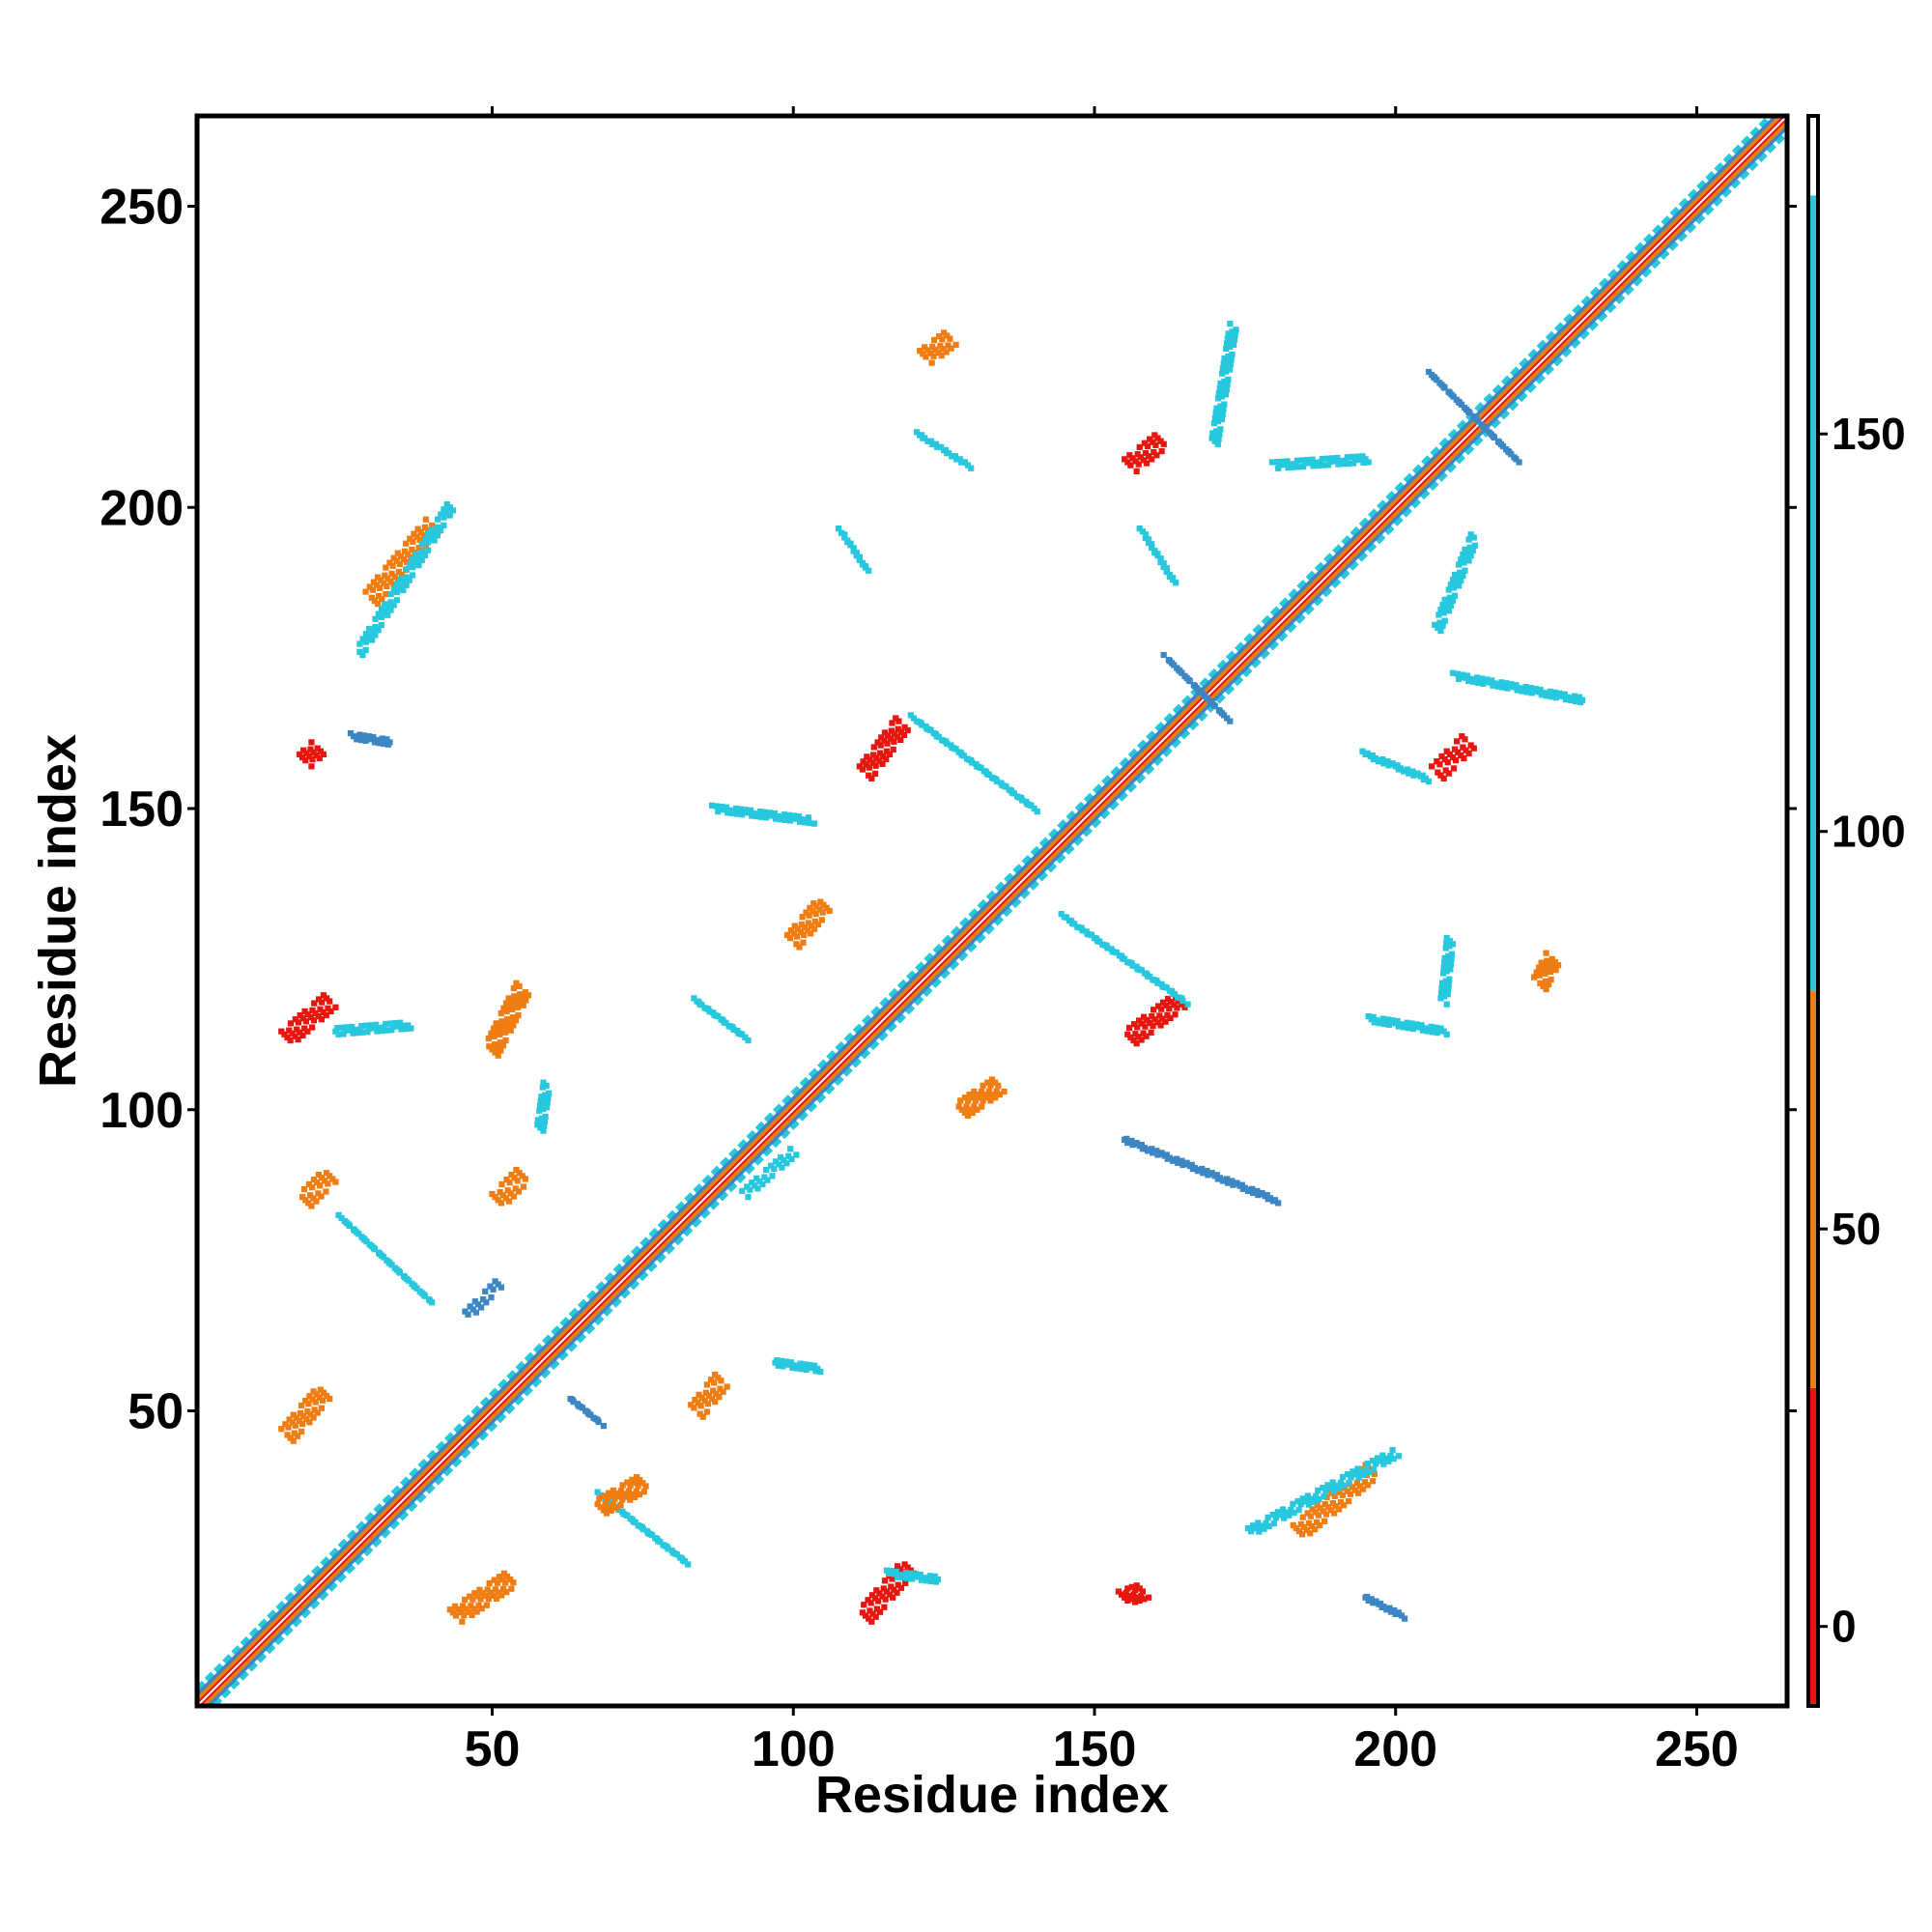 This screenshot has width=1932, height=1932. I want to click on colorbar: 0 50 100 150, so click(1856, 911).